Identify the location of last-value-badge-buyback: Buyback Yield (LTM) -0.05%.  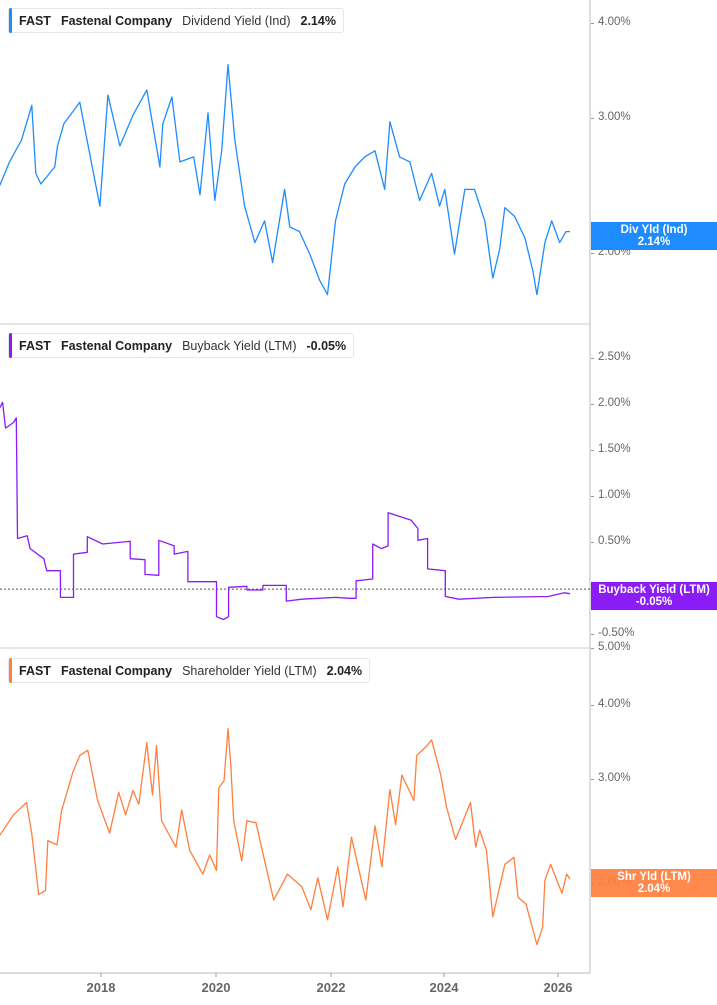
(654, 596).